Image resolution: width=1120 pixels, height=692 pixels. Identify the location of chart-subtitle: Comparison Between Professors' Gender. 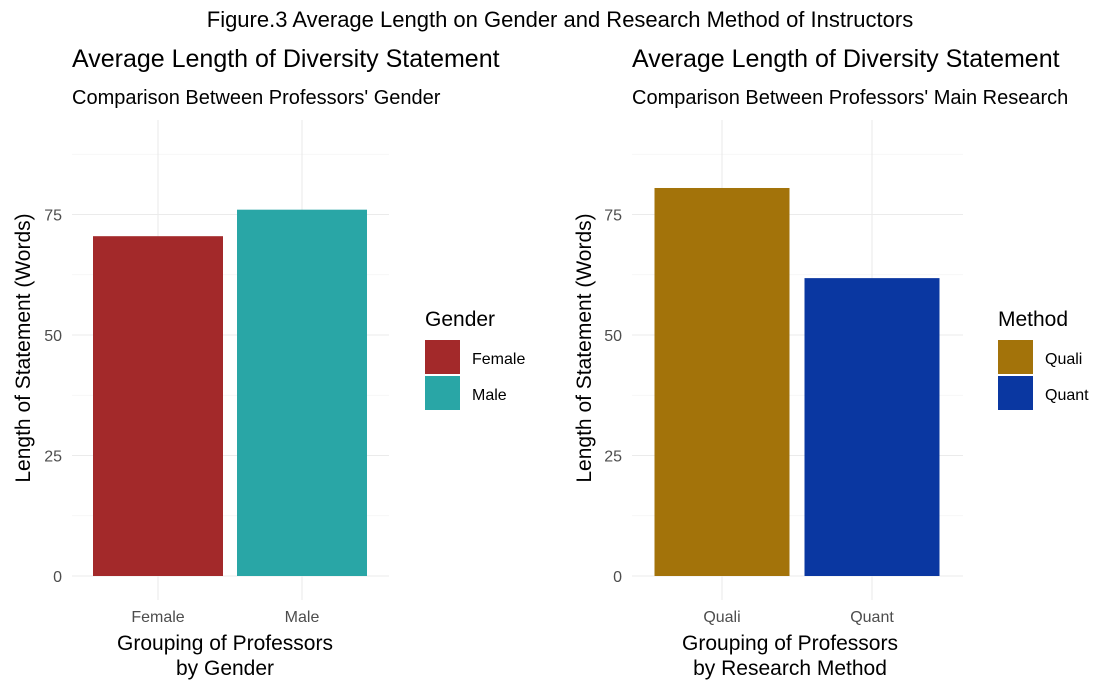
(256, 98).